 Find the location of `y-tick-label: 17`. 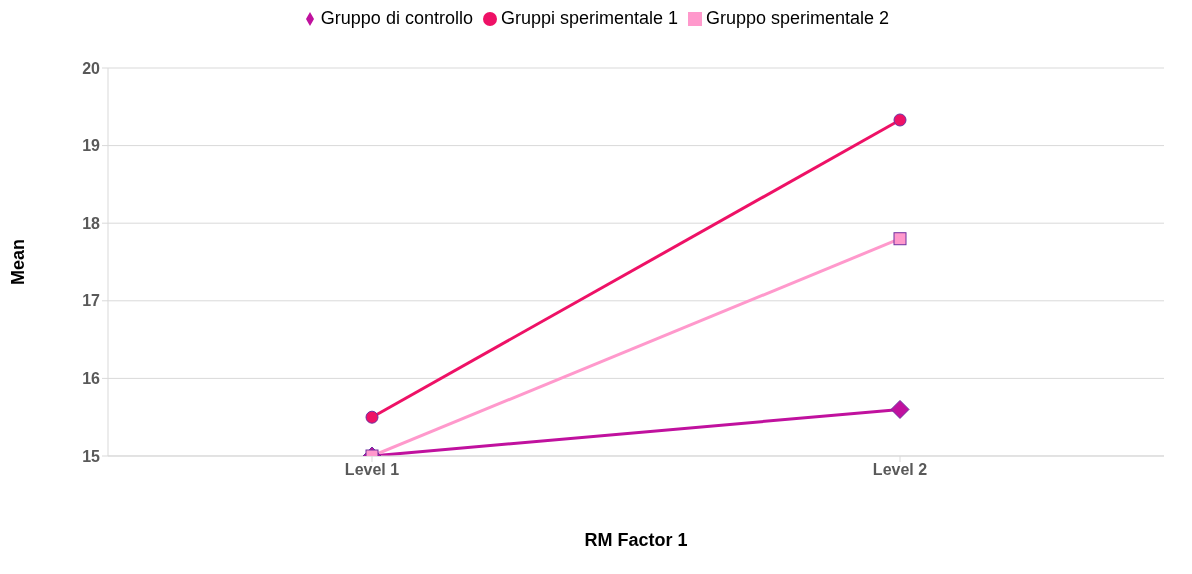

y-tick-label: 17 is located at coordinates (91, 301).